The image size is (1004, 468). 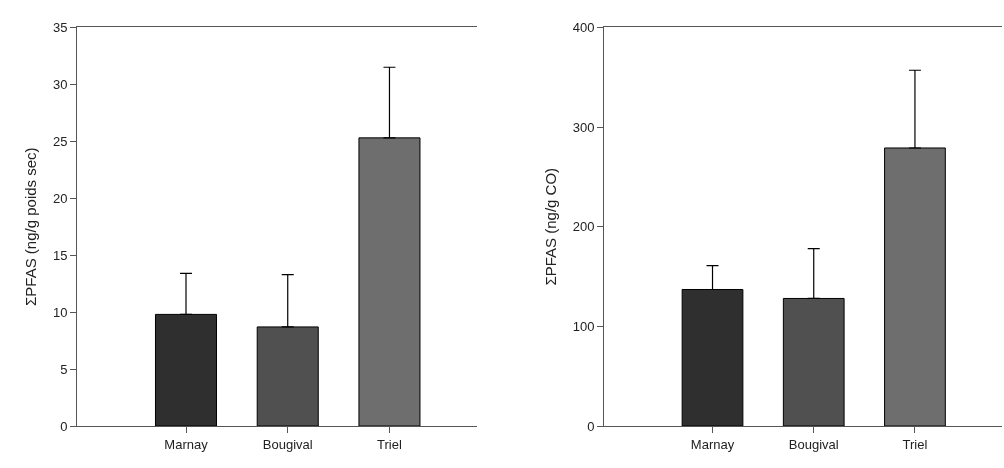 What do you see at coordinates (60, 84) in the screenshot?
I see `y-tick-label: 30` at bounding box center [60, 84].